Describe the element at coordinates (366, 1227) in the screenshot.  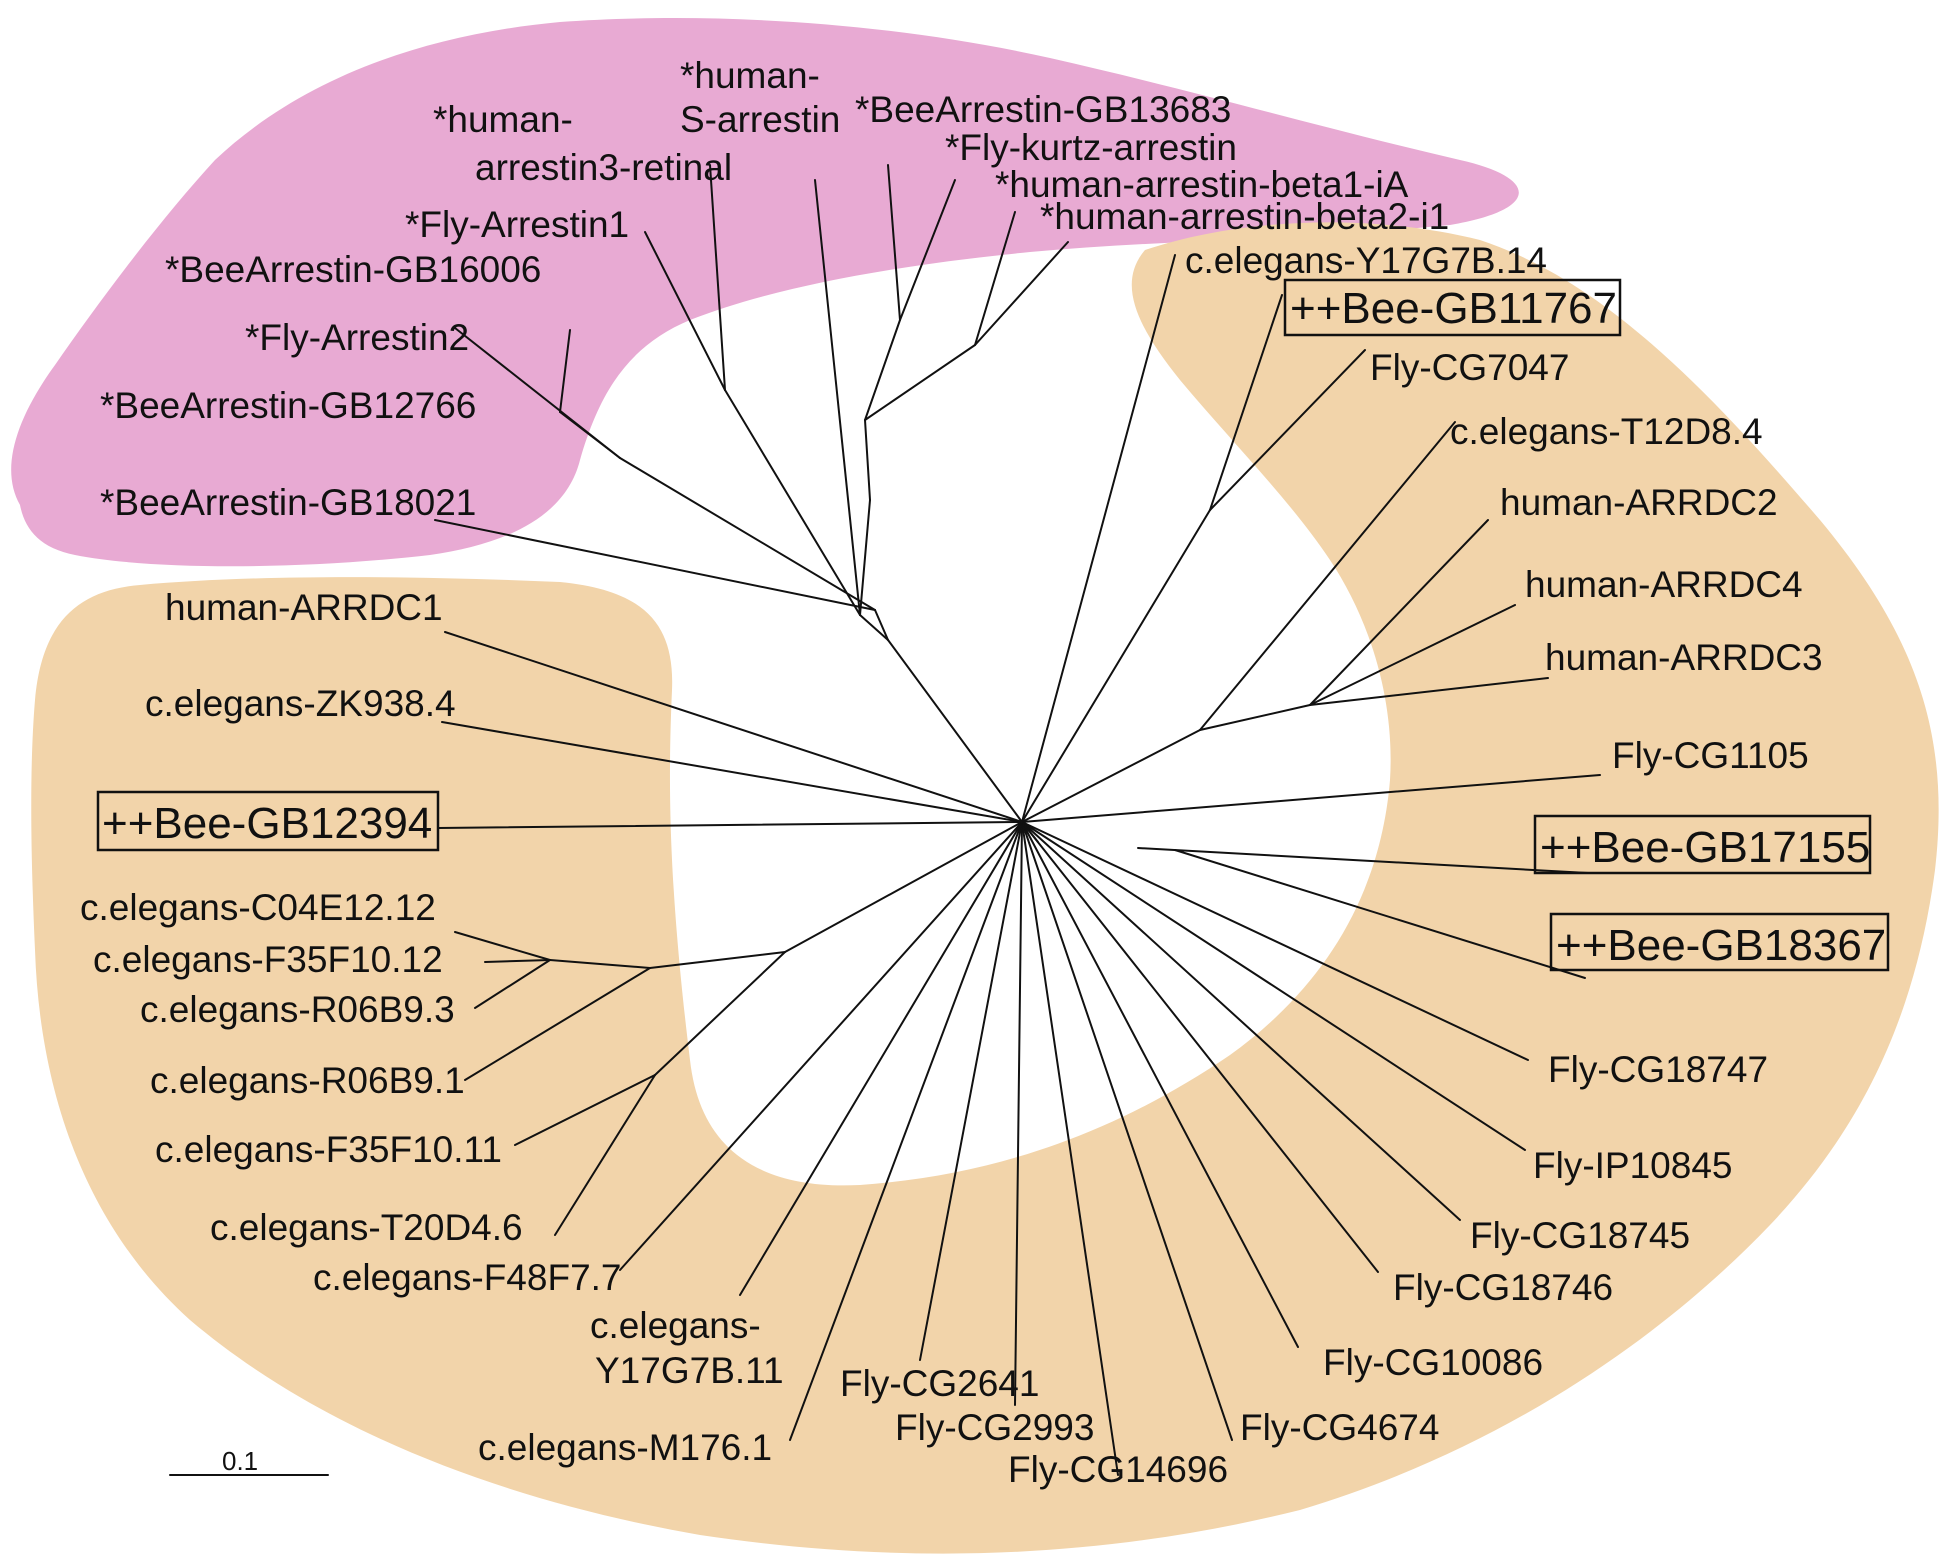
I see `leaf-label: c.elegans-T20D4.6` at that location.